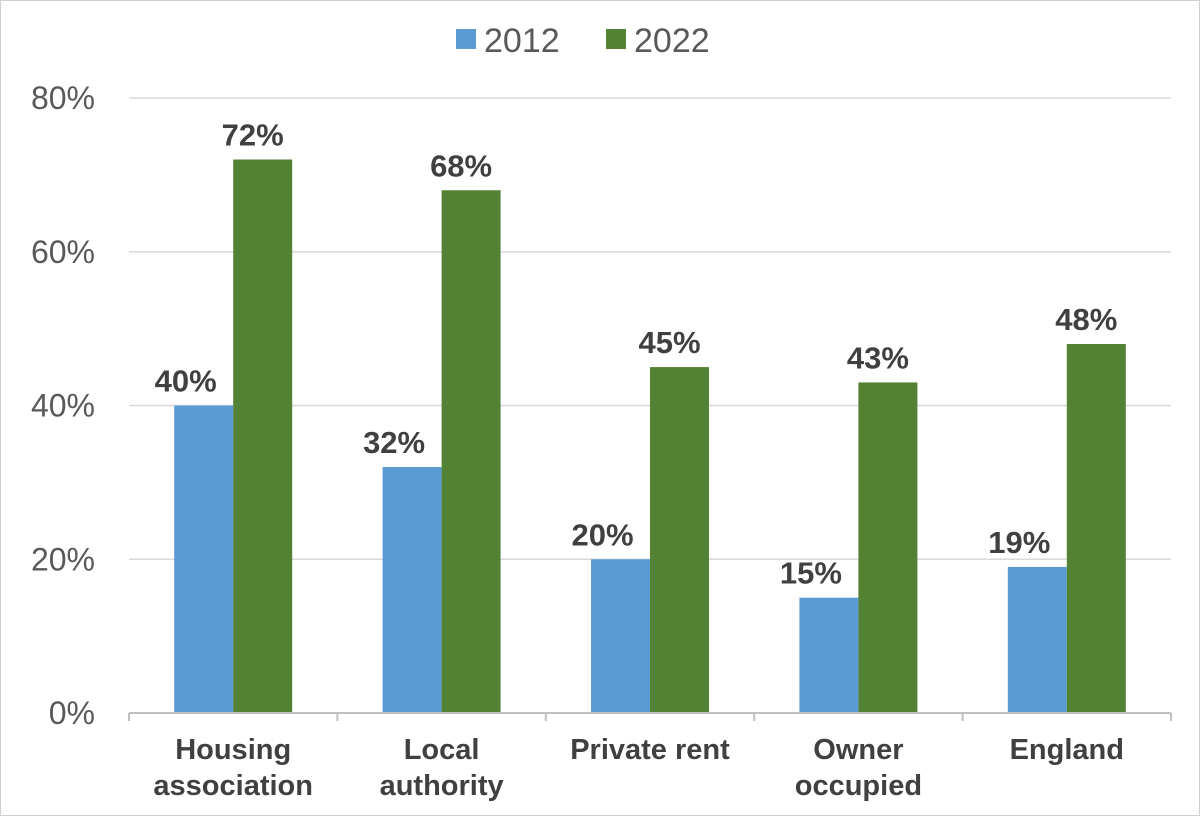 The height and width of the screenshot is (816, 1200). I want to click on category-label: Local, so click(442, 750).